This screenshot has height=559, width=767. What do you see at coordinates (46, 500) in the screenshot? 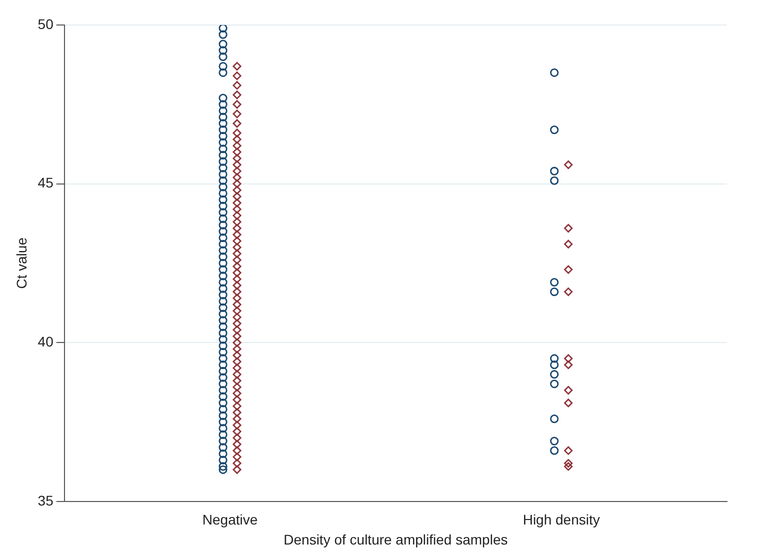
I see `y-tick-label: 35` at bounding box center [46, 500].